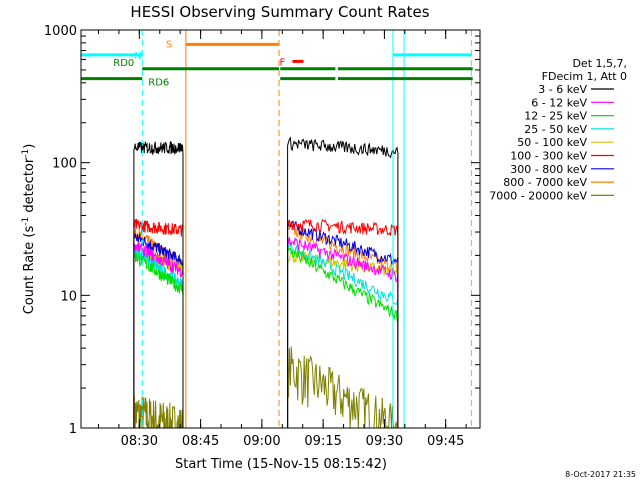 The height and width of the screenshot is (480, 640). Describe the element at coordinates (137, 56) in the screenshot. I see `status-label: N` at that location.